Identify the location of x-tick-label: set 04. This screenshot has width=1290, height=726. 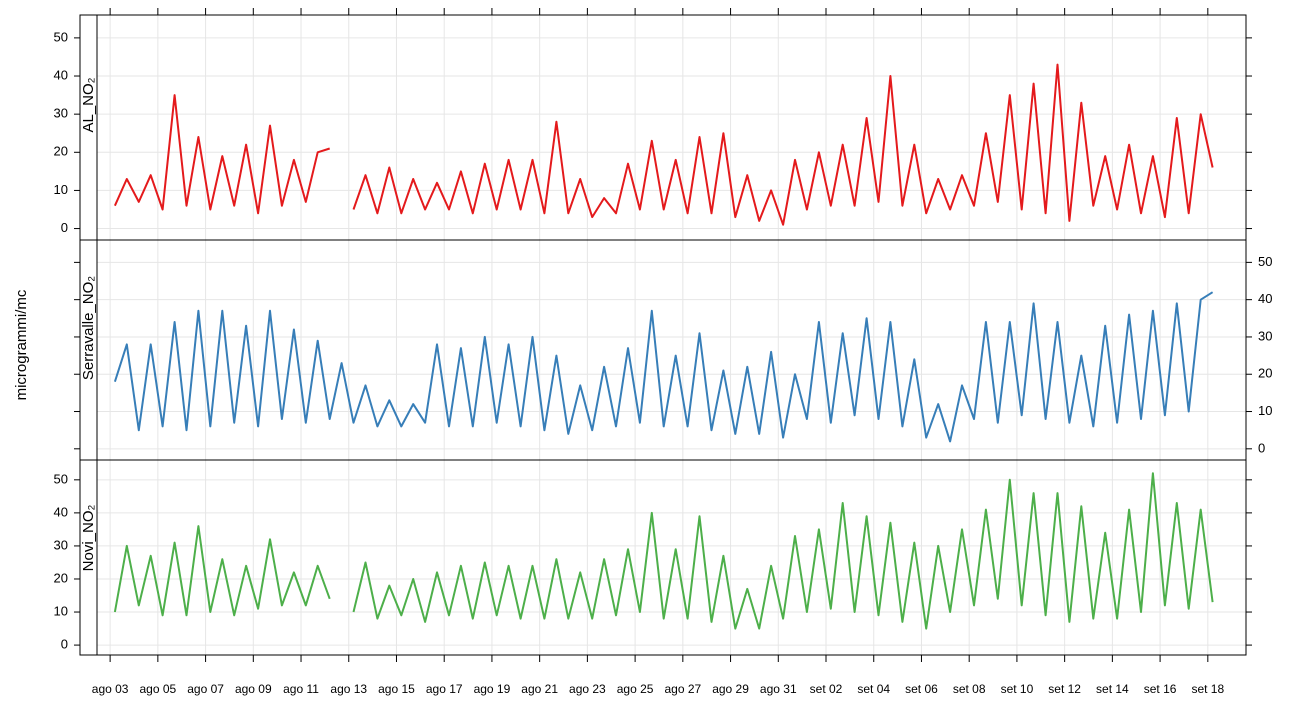
(873, 689).